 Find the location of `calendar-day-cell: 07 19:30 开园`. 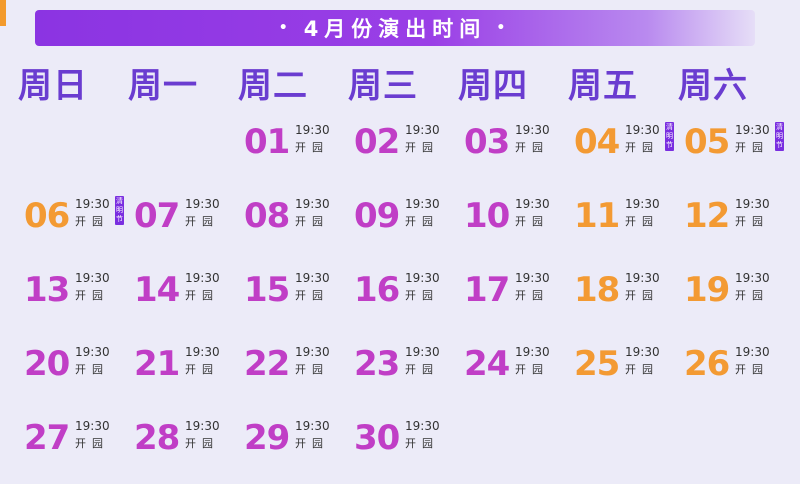

calendar-day-cell: 07 19:30 开园 is located at coordinates (180, 225).